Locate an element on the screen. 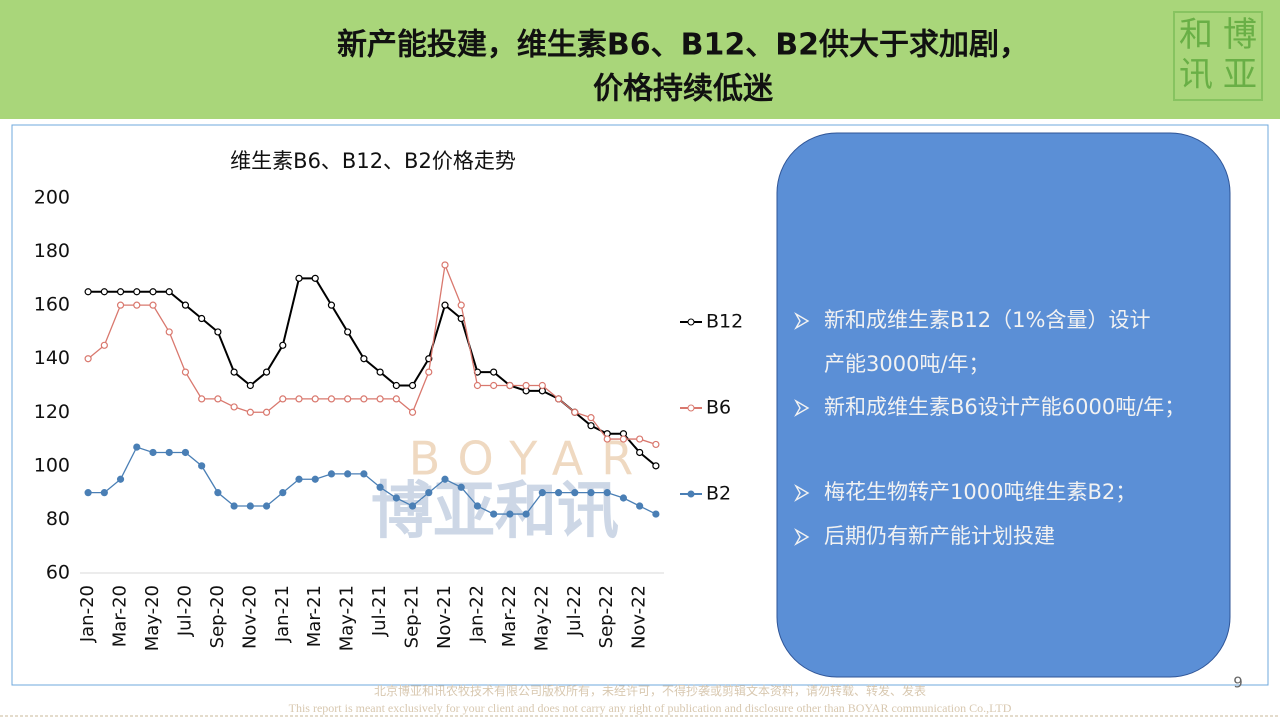 The image size is (1280, 724). bullet-text: 新和成维生素B12（1%含量）设计 is located at coordinates (987, 320).